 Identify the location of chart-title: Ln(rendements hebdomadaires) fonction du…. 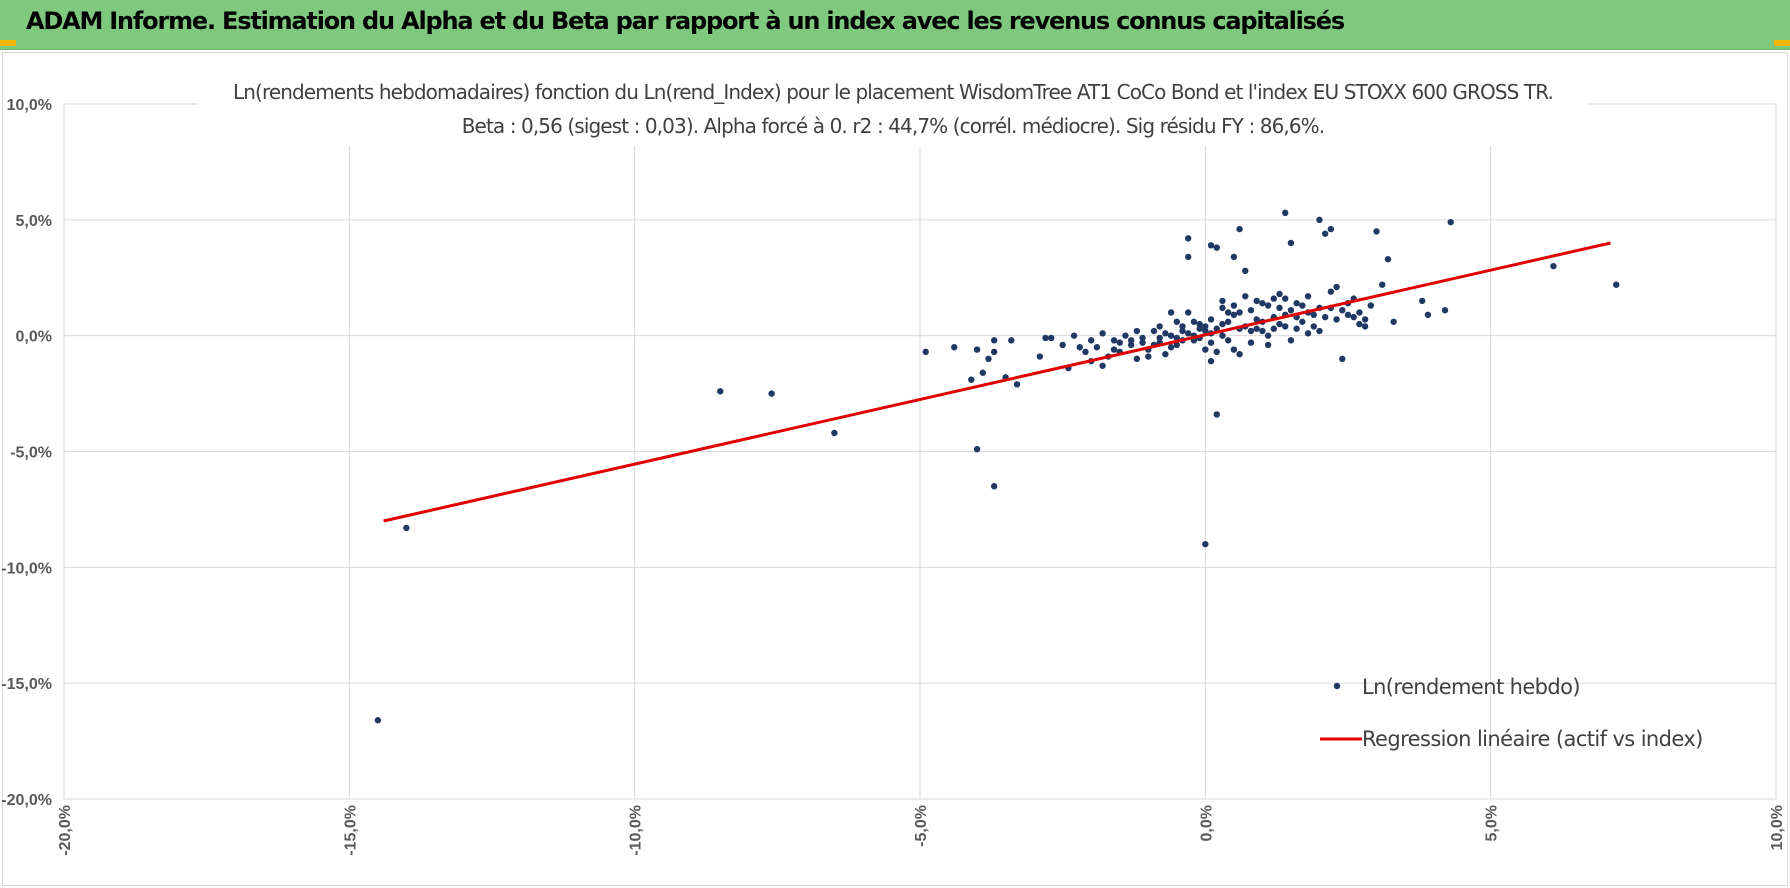
(893, 92).